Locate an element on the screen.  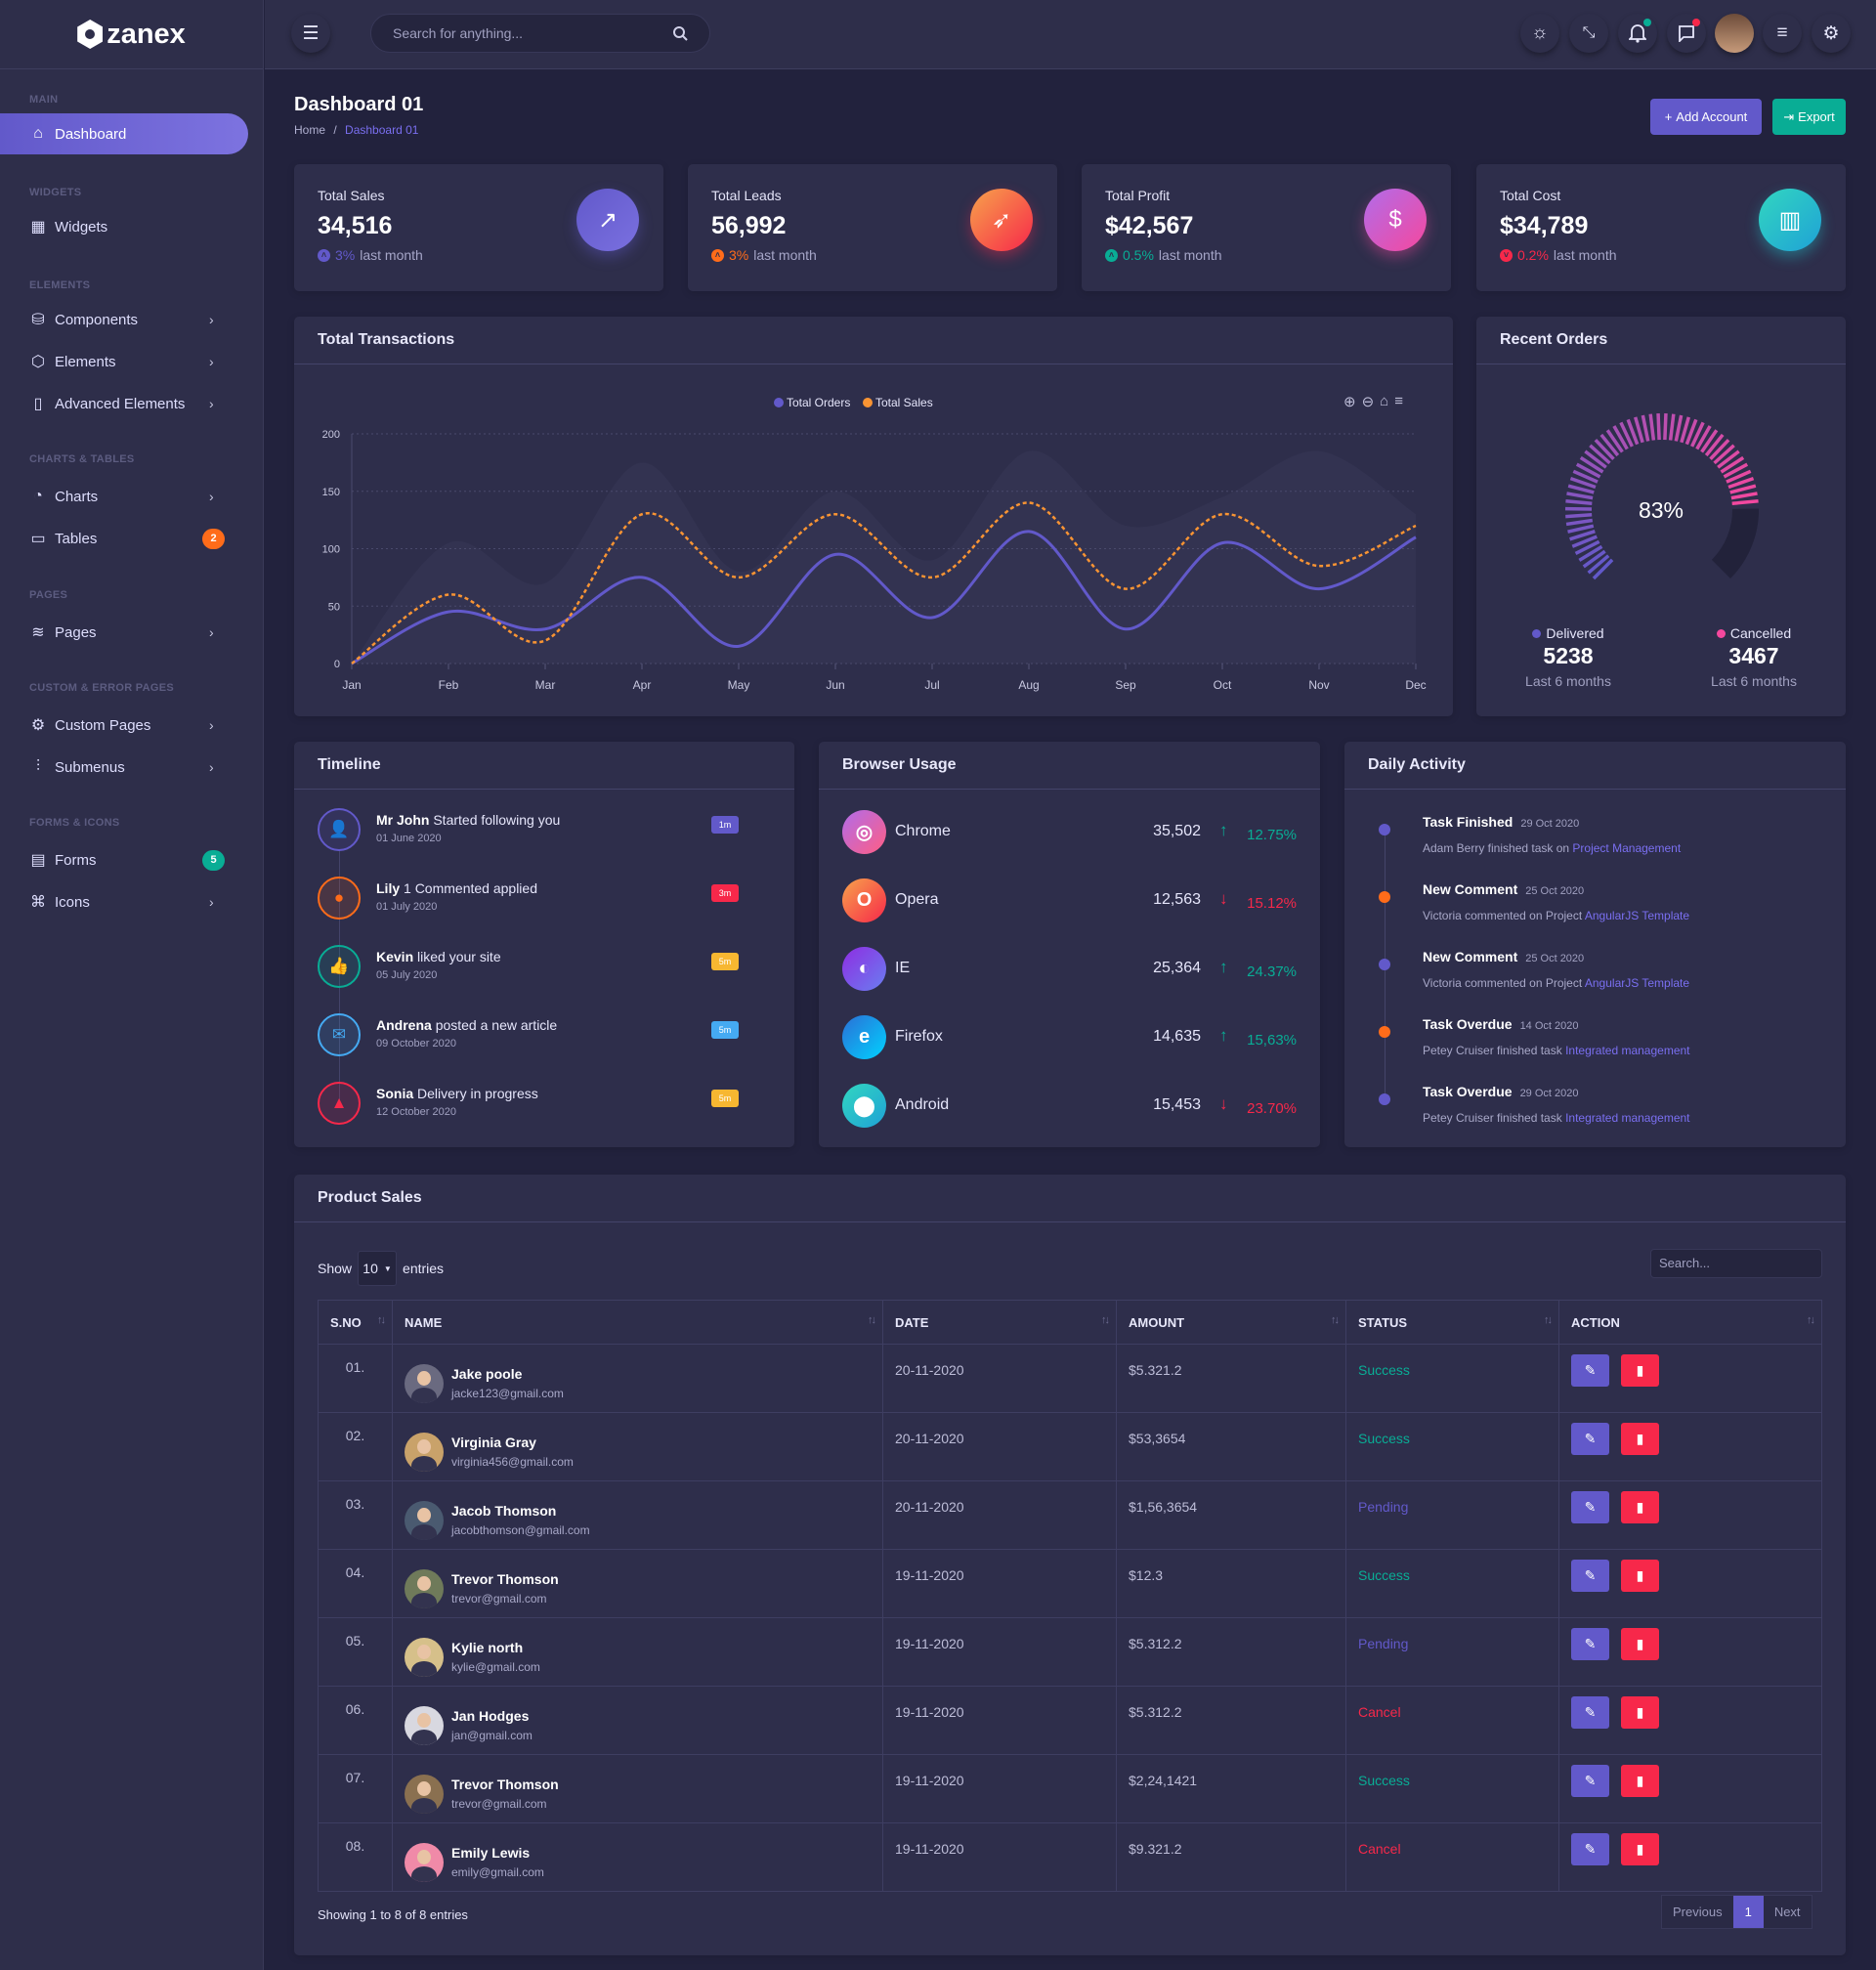
pagination-next: Next is located at coordinates (1787, 1912).